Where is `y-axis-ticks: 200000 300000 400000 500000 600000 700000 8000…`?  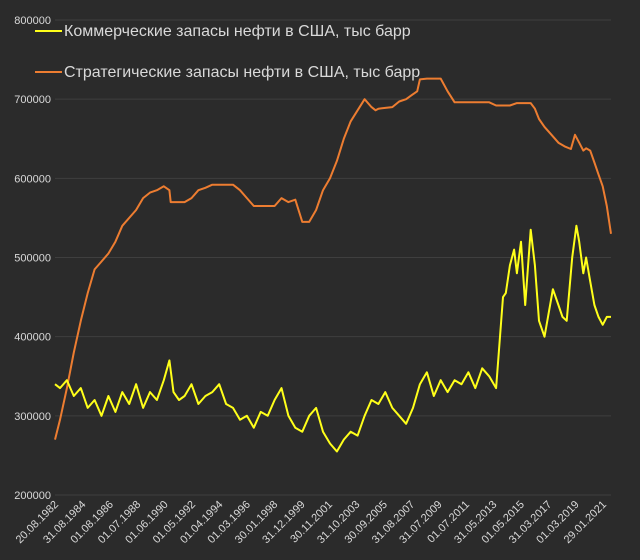
y-axis-ticks: 200000 300000 400000 500000 600000 700000 8000… is located at coordinates (32, 258).